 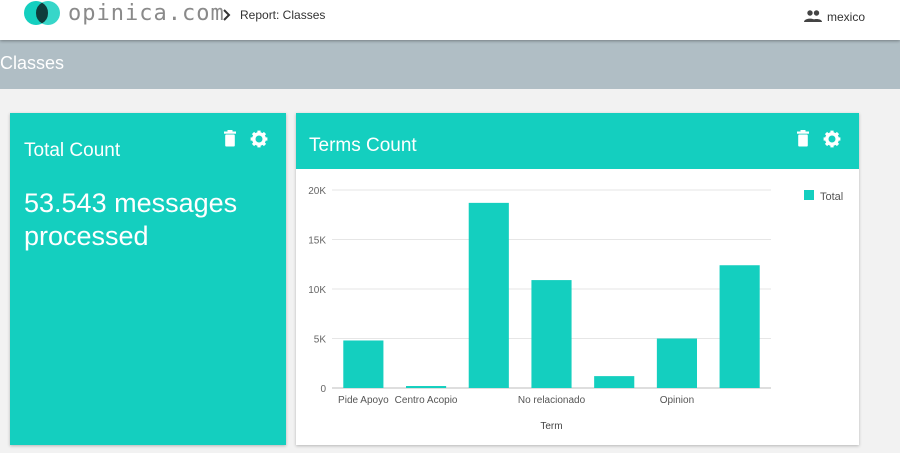 I want to click on user-group-icon, so click(x=813, y=16).